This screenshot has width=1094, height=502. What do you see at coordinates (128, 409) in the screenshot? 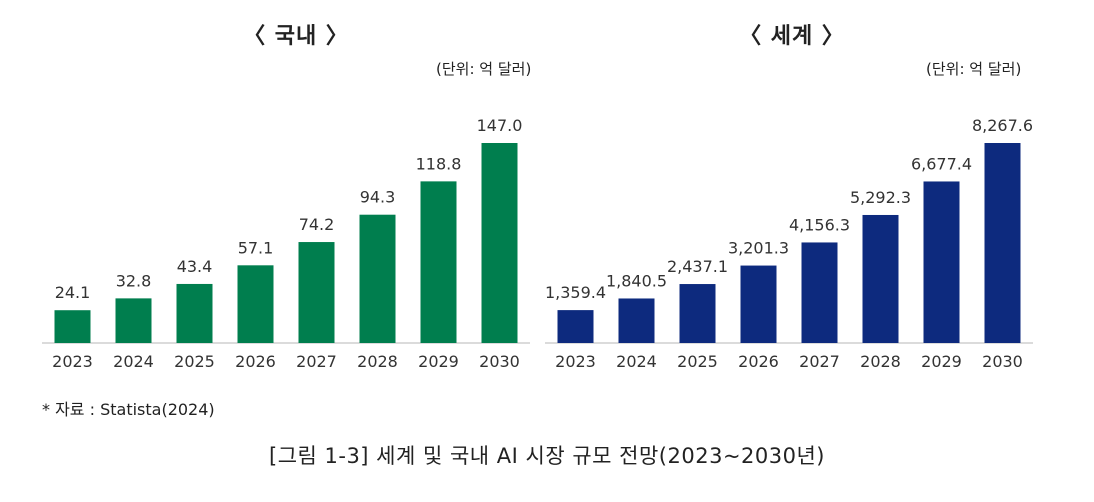
I see `source-note: * 자료 : Statista(2024)` at bounding box center [128, 409].